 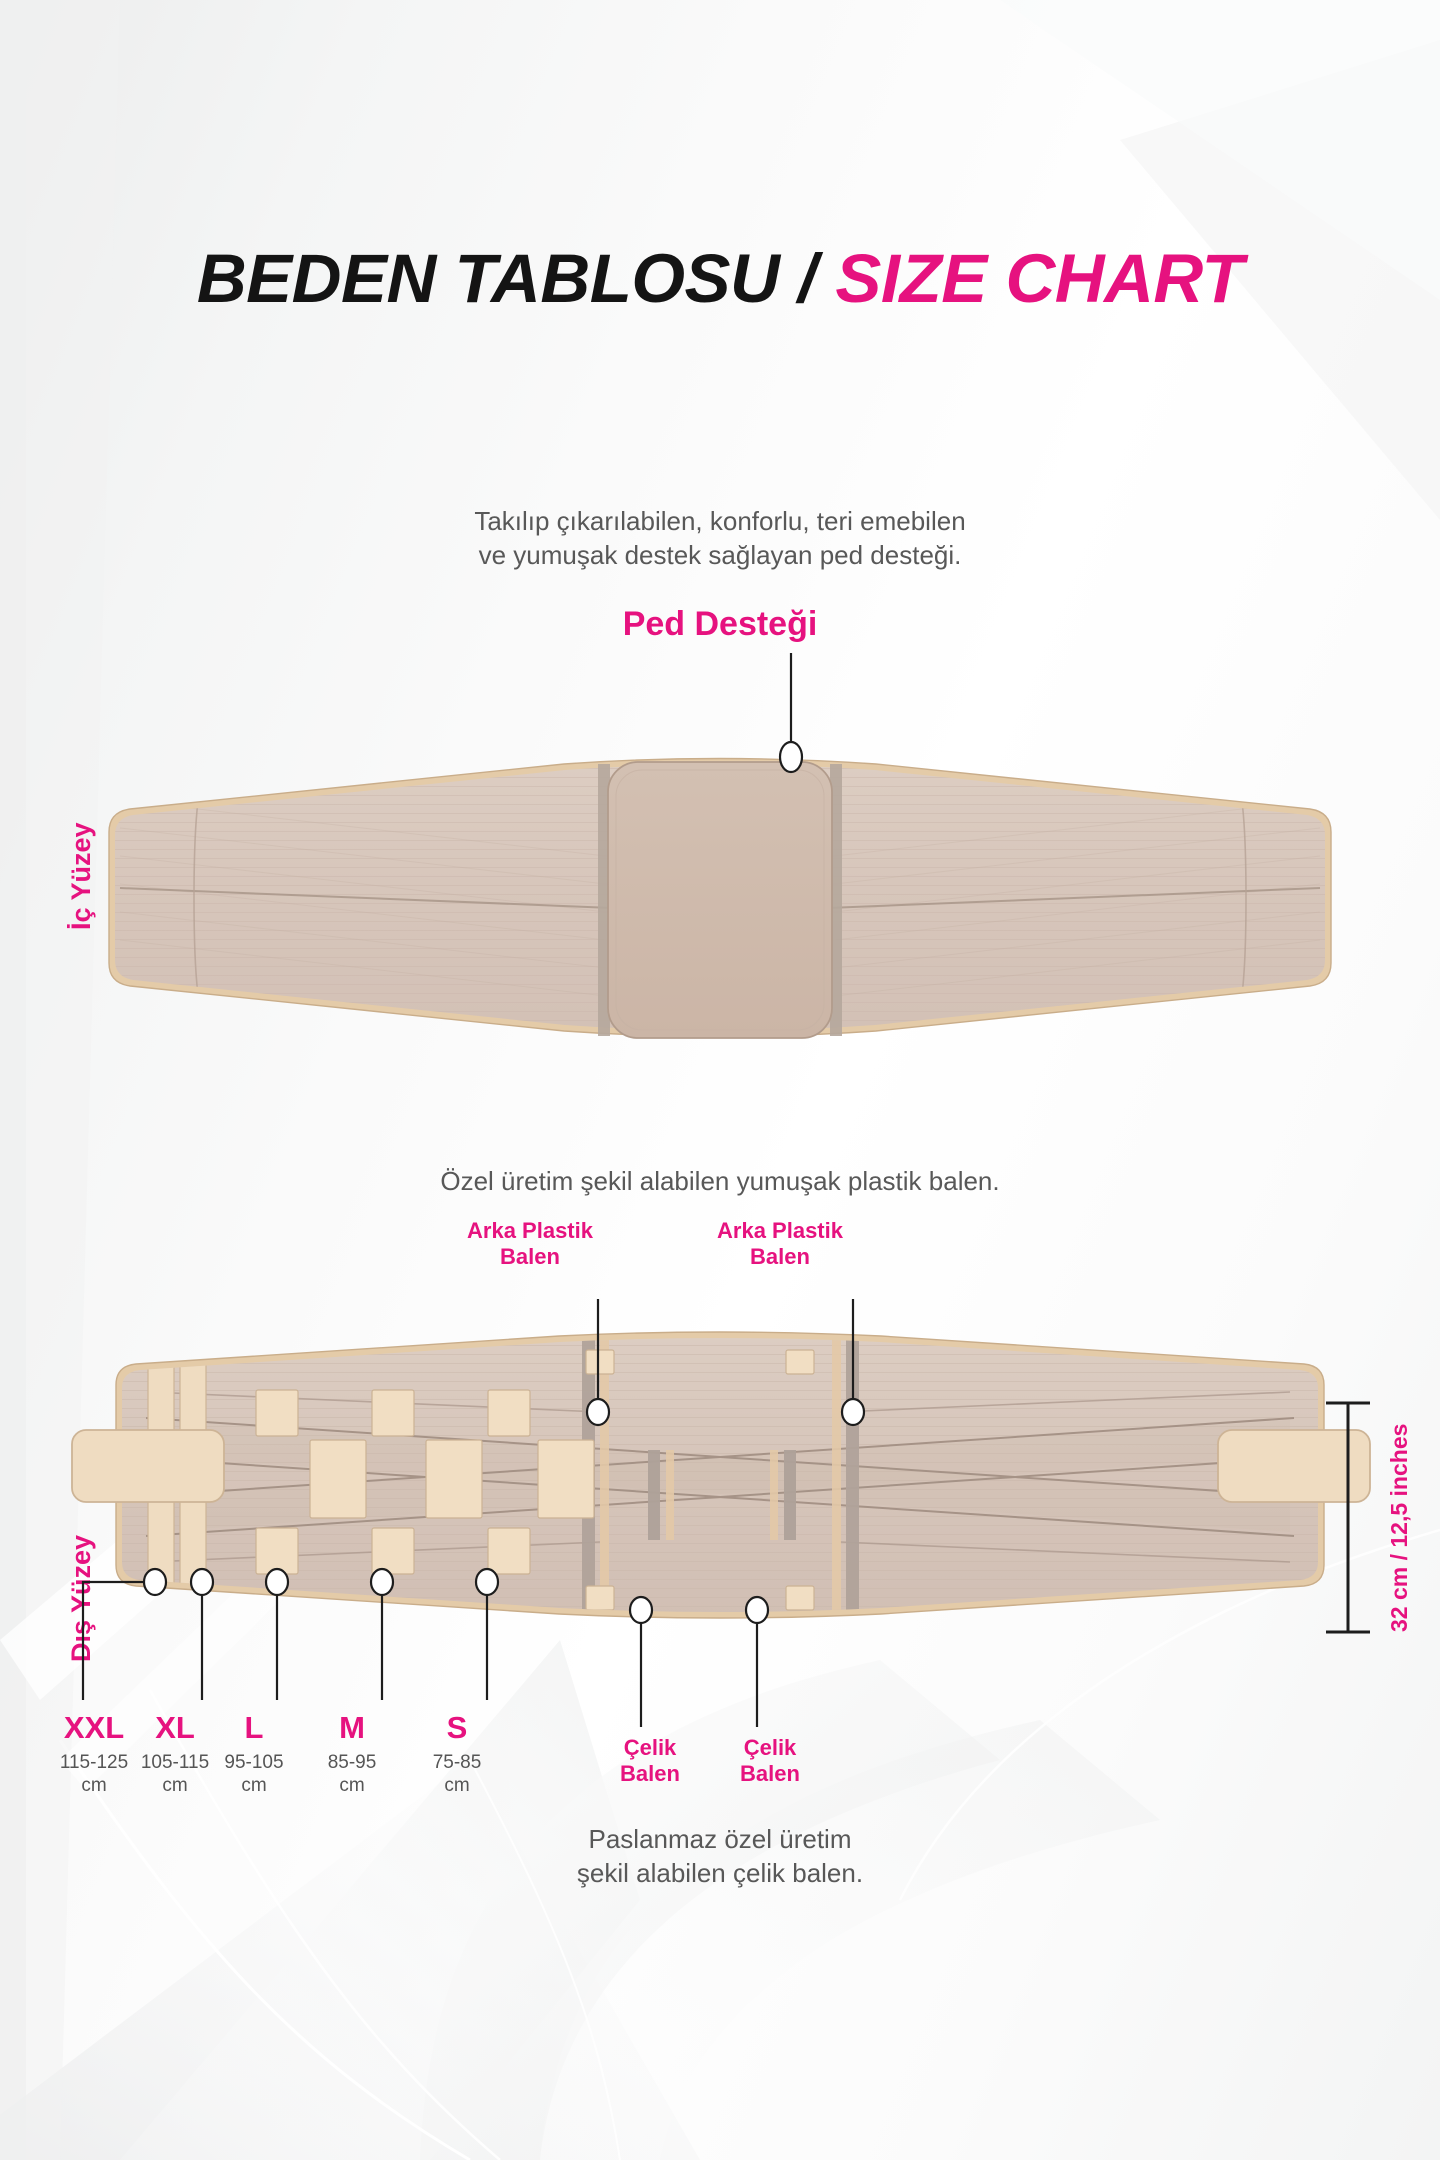 What do you see at coordinates (530, 1243) in the screenshot?
I see `callout-arka-plastik-balen-left: Arka Plastik Balen` at bounding box center [530, 1243].